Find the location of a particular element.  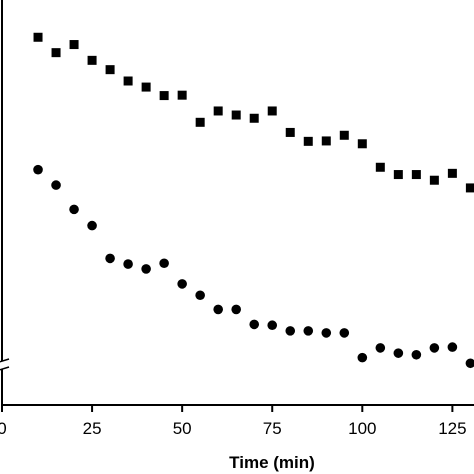

x-tick-label-25: 25 is located at coordinates (92, 428).